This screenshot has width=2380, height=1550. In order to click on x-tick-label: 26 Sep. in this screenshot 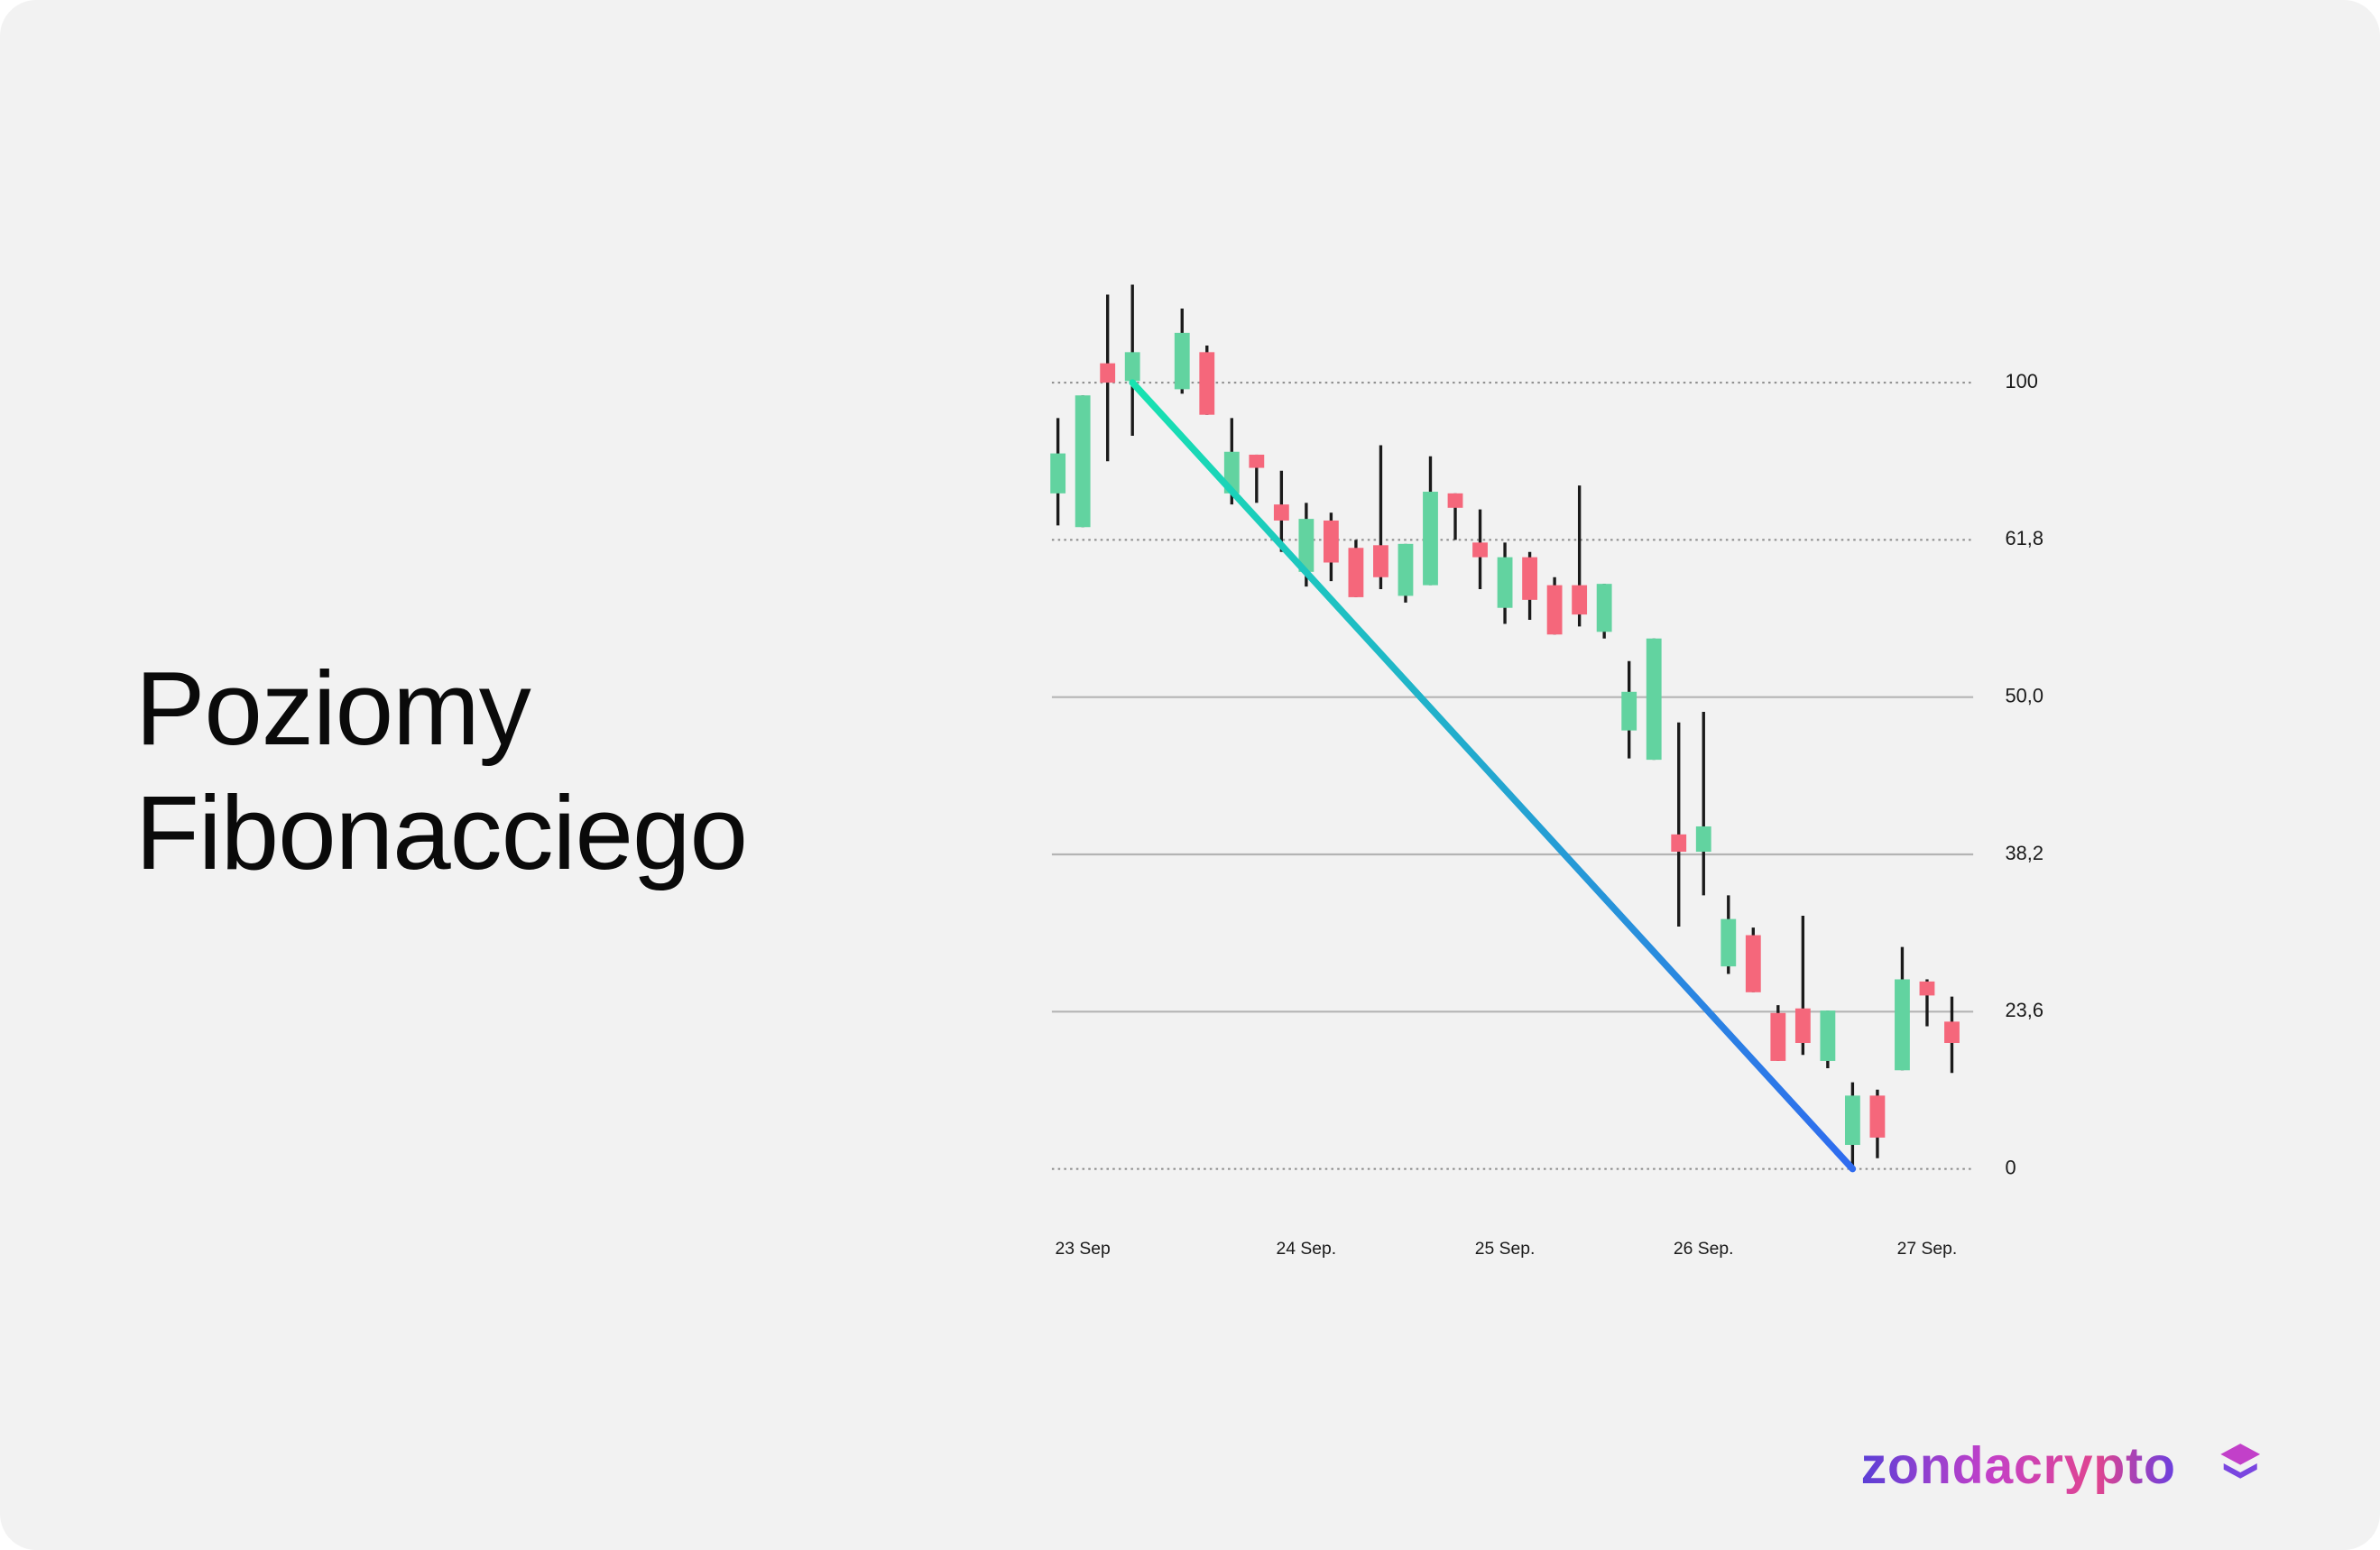, I will do `click(1704, 1249)`.